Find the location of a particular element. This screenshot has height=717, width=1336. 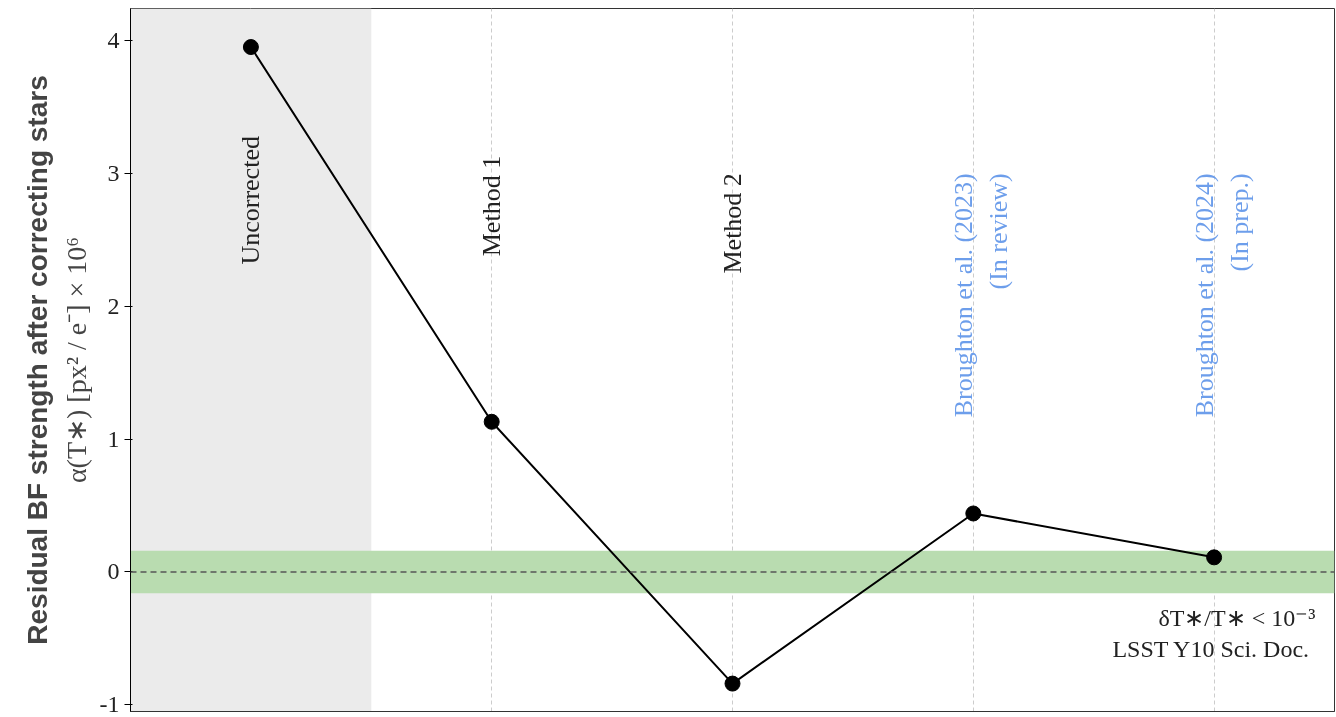

y-tick-label: 3 is located at coordinates (113, 172).